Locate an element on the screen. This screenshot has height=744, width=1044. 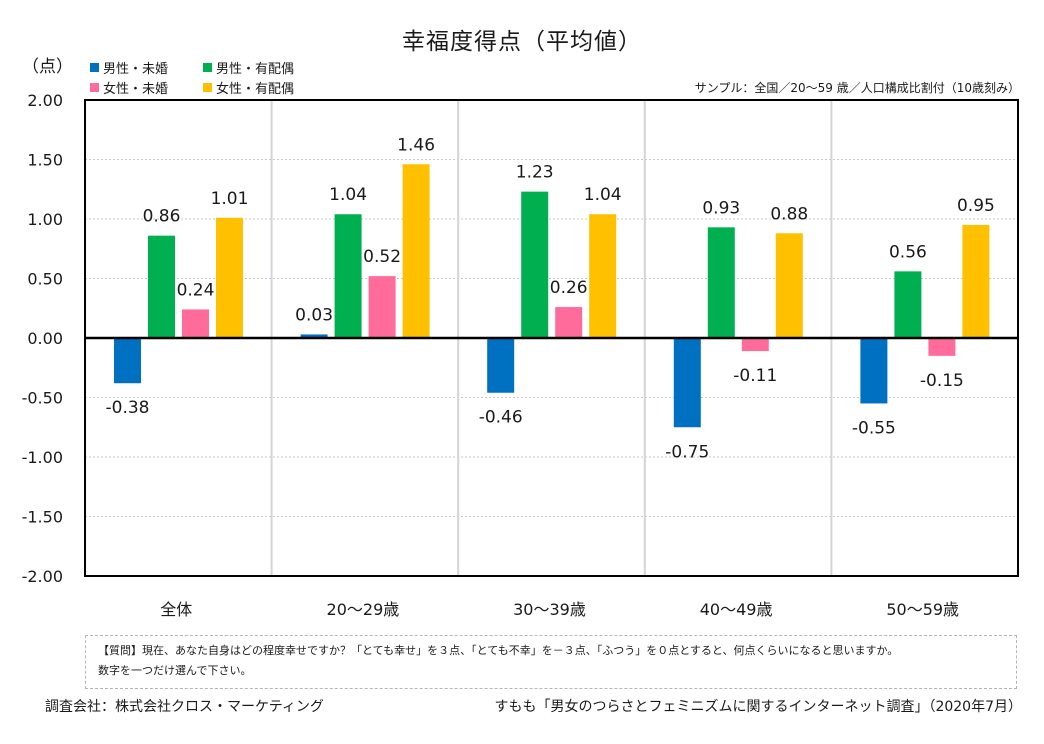
y-tick-label: 1.50 is located at coordinates (45, 160).